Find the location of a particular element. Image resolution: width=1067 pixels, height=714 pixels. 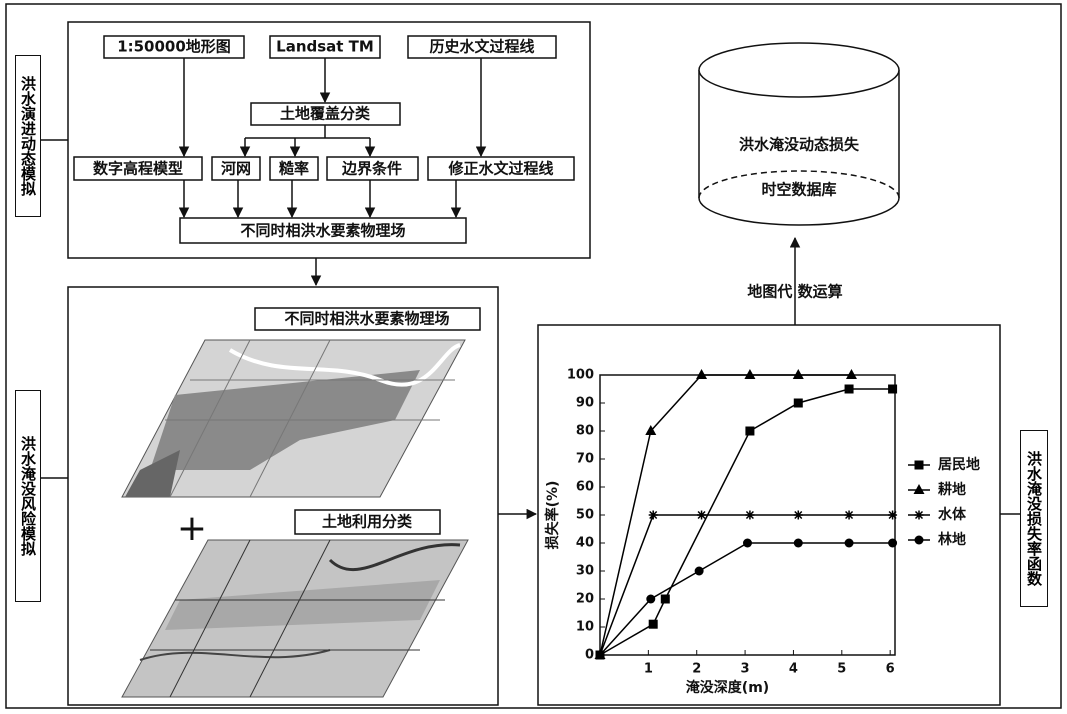

x-tick-label: 4 is located at coordinates (793, 669).